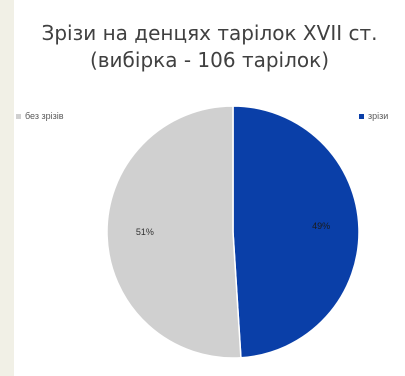  I want to click on legend-swatch-cuts, so click(361, 116).